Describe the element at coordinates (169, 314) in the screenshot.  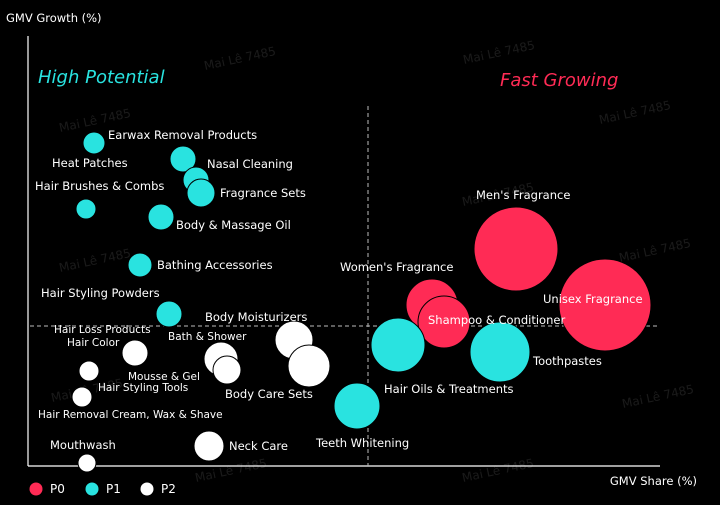
I see `bubble-hair-styling-powders` at that location.